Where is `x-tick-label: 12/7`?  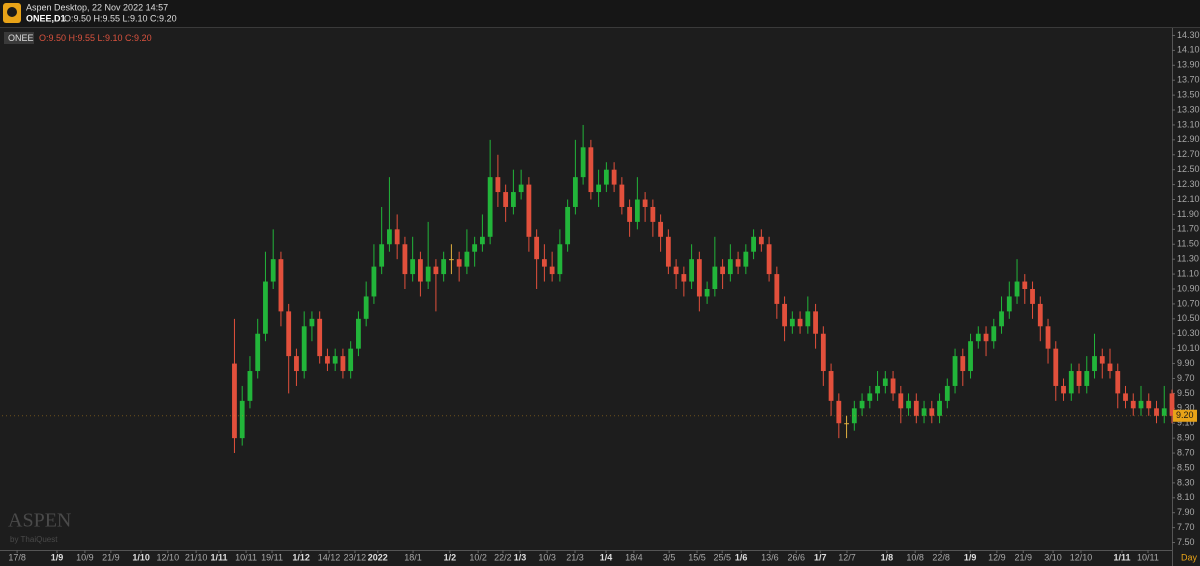
x-tick-label: 12/7 is located at coordinates (847, 557).